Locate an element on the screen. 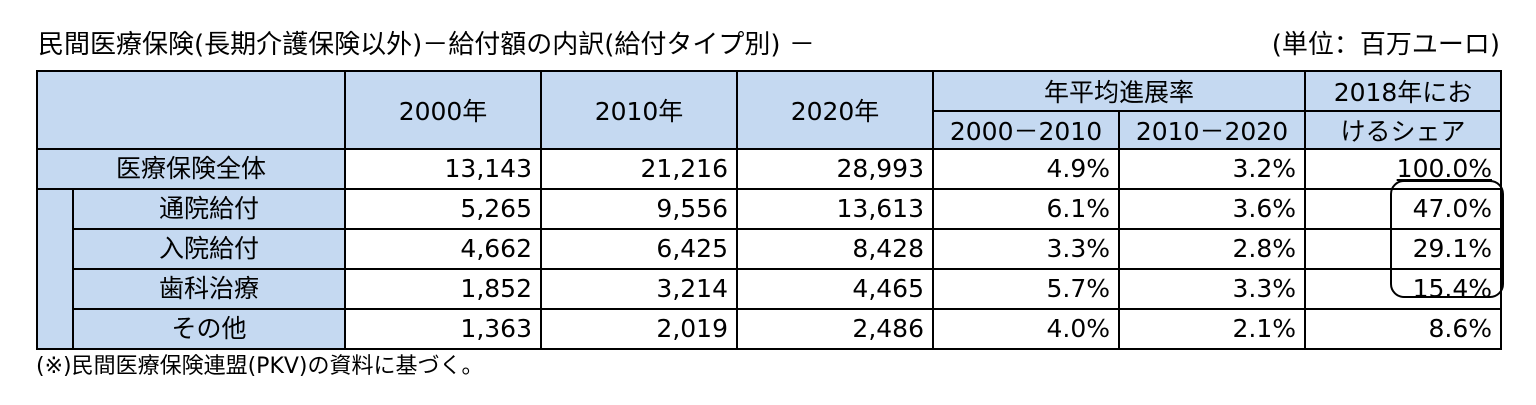 The height and width of the screenshot is (405, 1536). cell-share: 47.0% is located at coordinates (1403, 209).